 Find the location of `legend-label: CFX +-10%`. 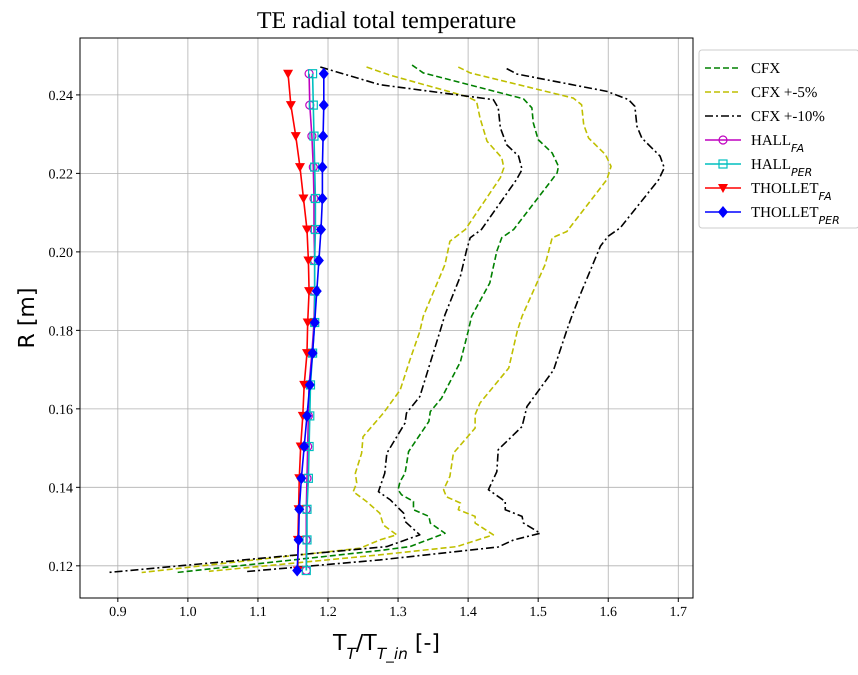

legend-label: CFX +-10% is located at coordinates (788, 117).